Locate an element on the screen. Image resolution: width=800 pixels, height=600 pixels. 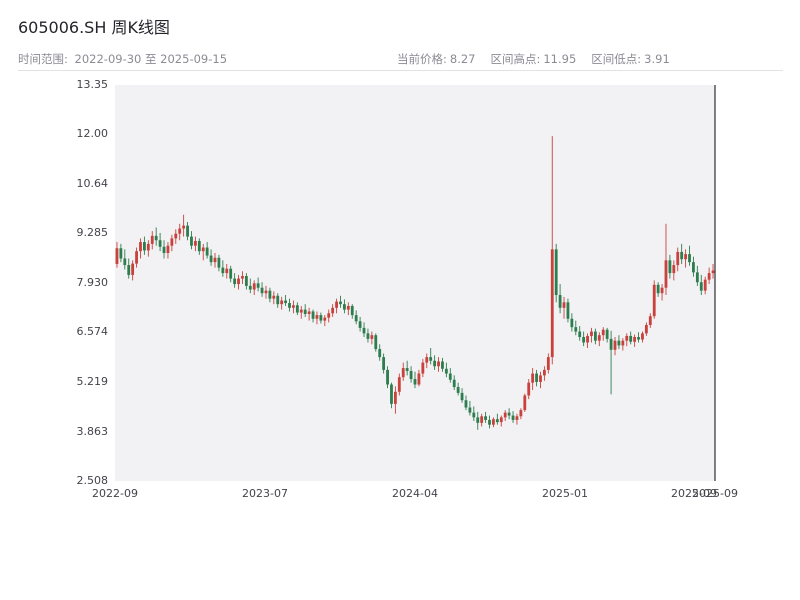
stat-range-high: 区间高点: 11.95 is located at coordinates (533, 59).